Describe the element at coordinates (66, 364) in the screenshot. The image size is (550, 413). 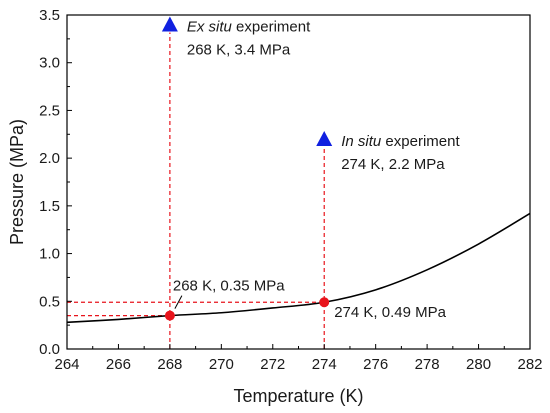
I see `x-tick-label: 264` at that location.